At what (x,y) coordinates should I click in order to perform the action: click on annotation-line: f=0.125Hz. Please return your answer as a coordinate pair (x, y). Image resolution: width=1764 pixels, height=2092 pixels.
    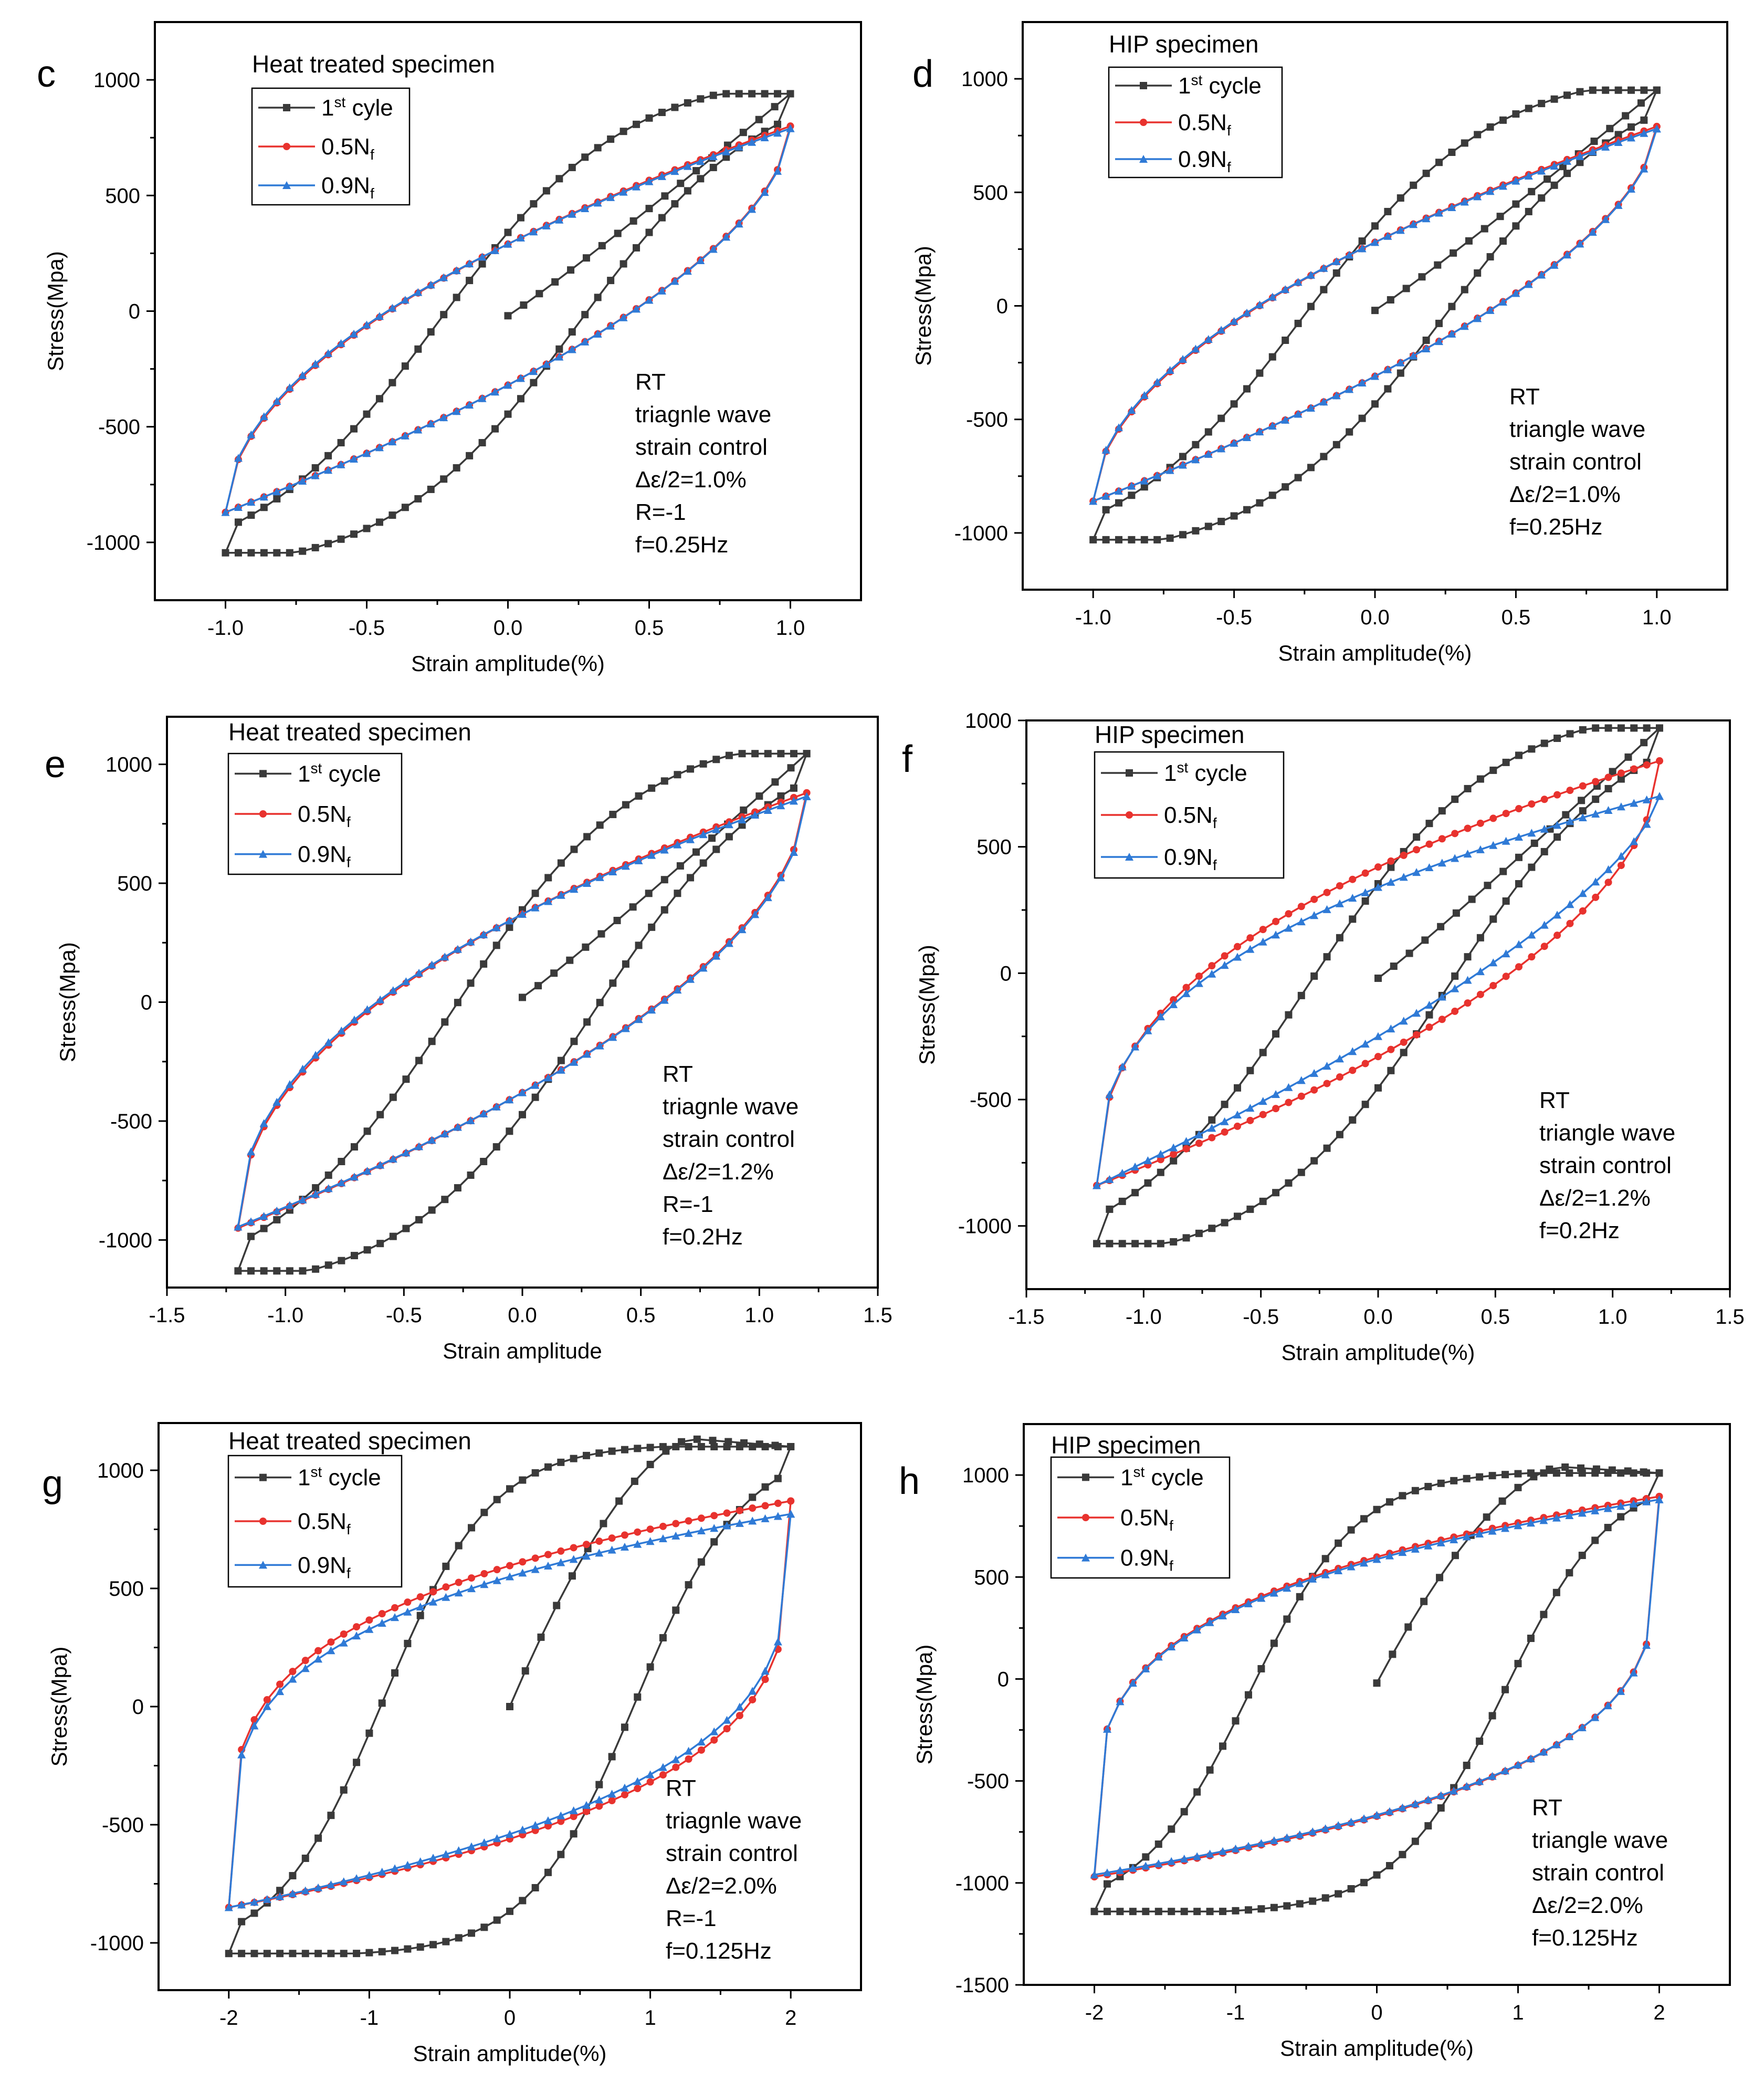
    Looking at the image, I should click on (719, 1951).